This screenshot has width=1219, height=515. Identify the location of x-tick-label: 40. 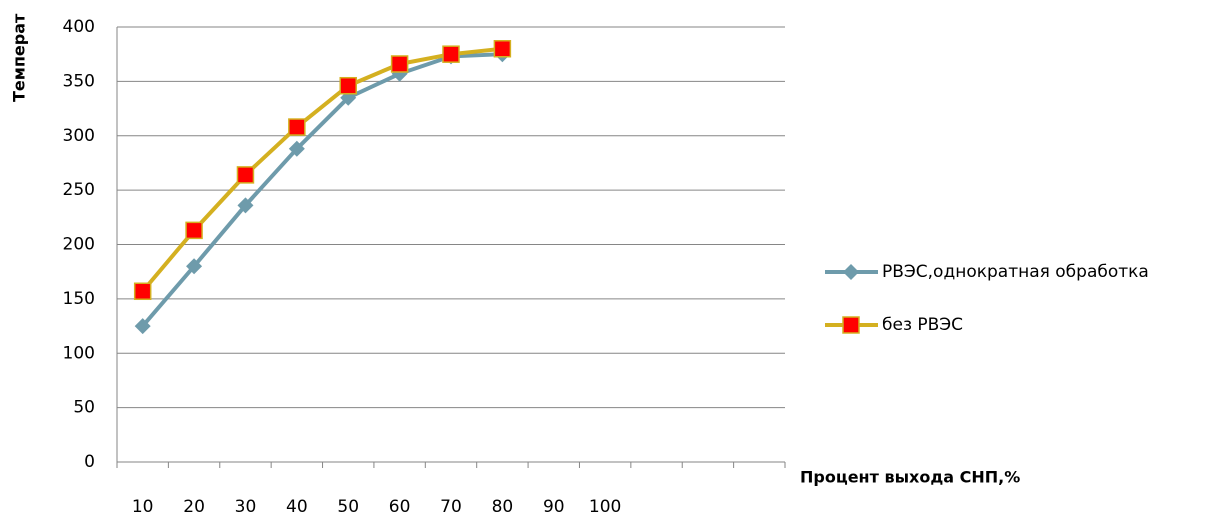
(297, 506).